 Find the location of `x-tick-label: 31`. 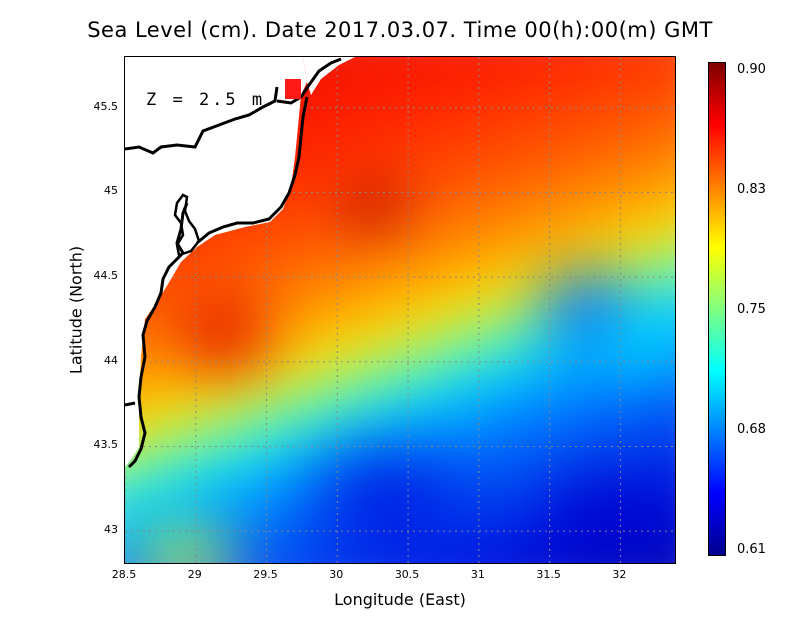

x-tick-label: 31 is located at coordinates (477, 574).